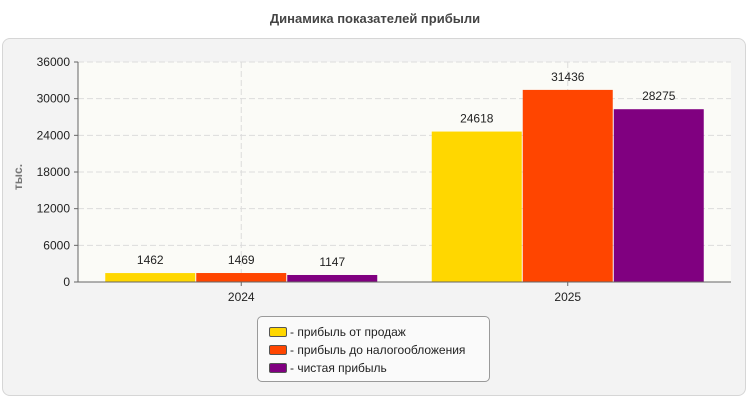 The width and height of the screenshot is (750, 400). I want to click on legend-label: - прибыль до налогообложения, so click(378, 350).